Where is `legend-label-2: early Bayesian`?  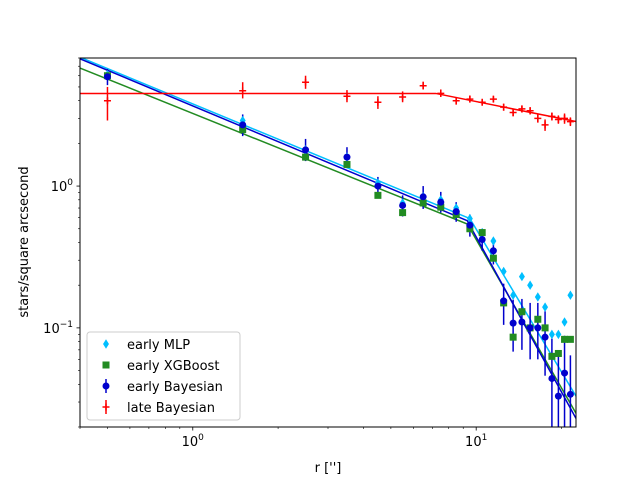
legend-label-2: early Bayesian is located at coordinates (175, 387).